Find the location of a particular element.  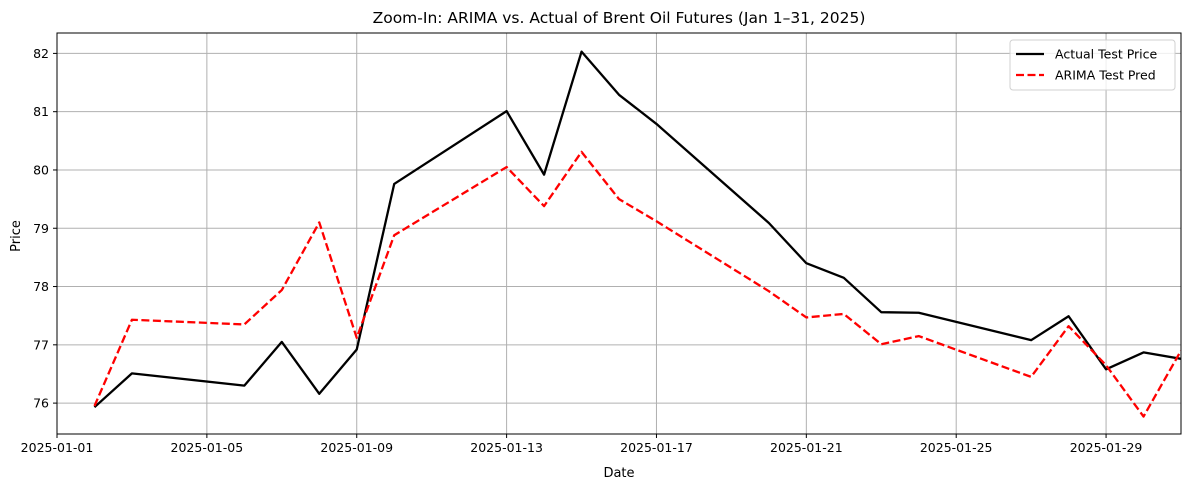

x-tick-label: 2025-01-01 is located at coordinates (57, 447).